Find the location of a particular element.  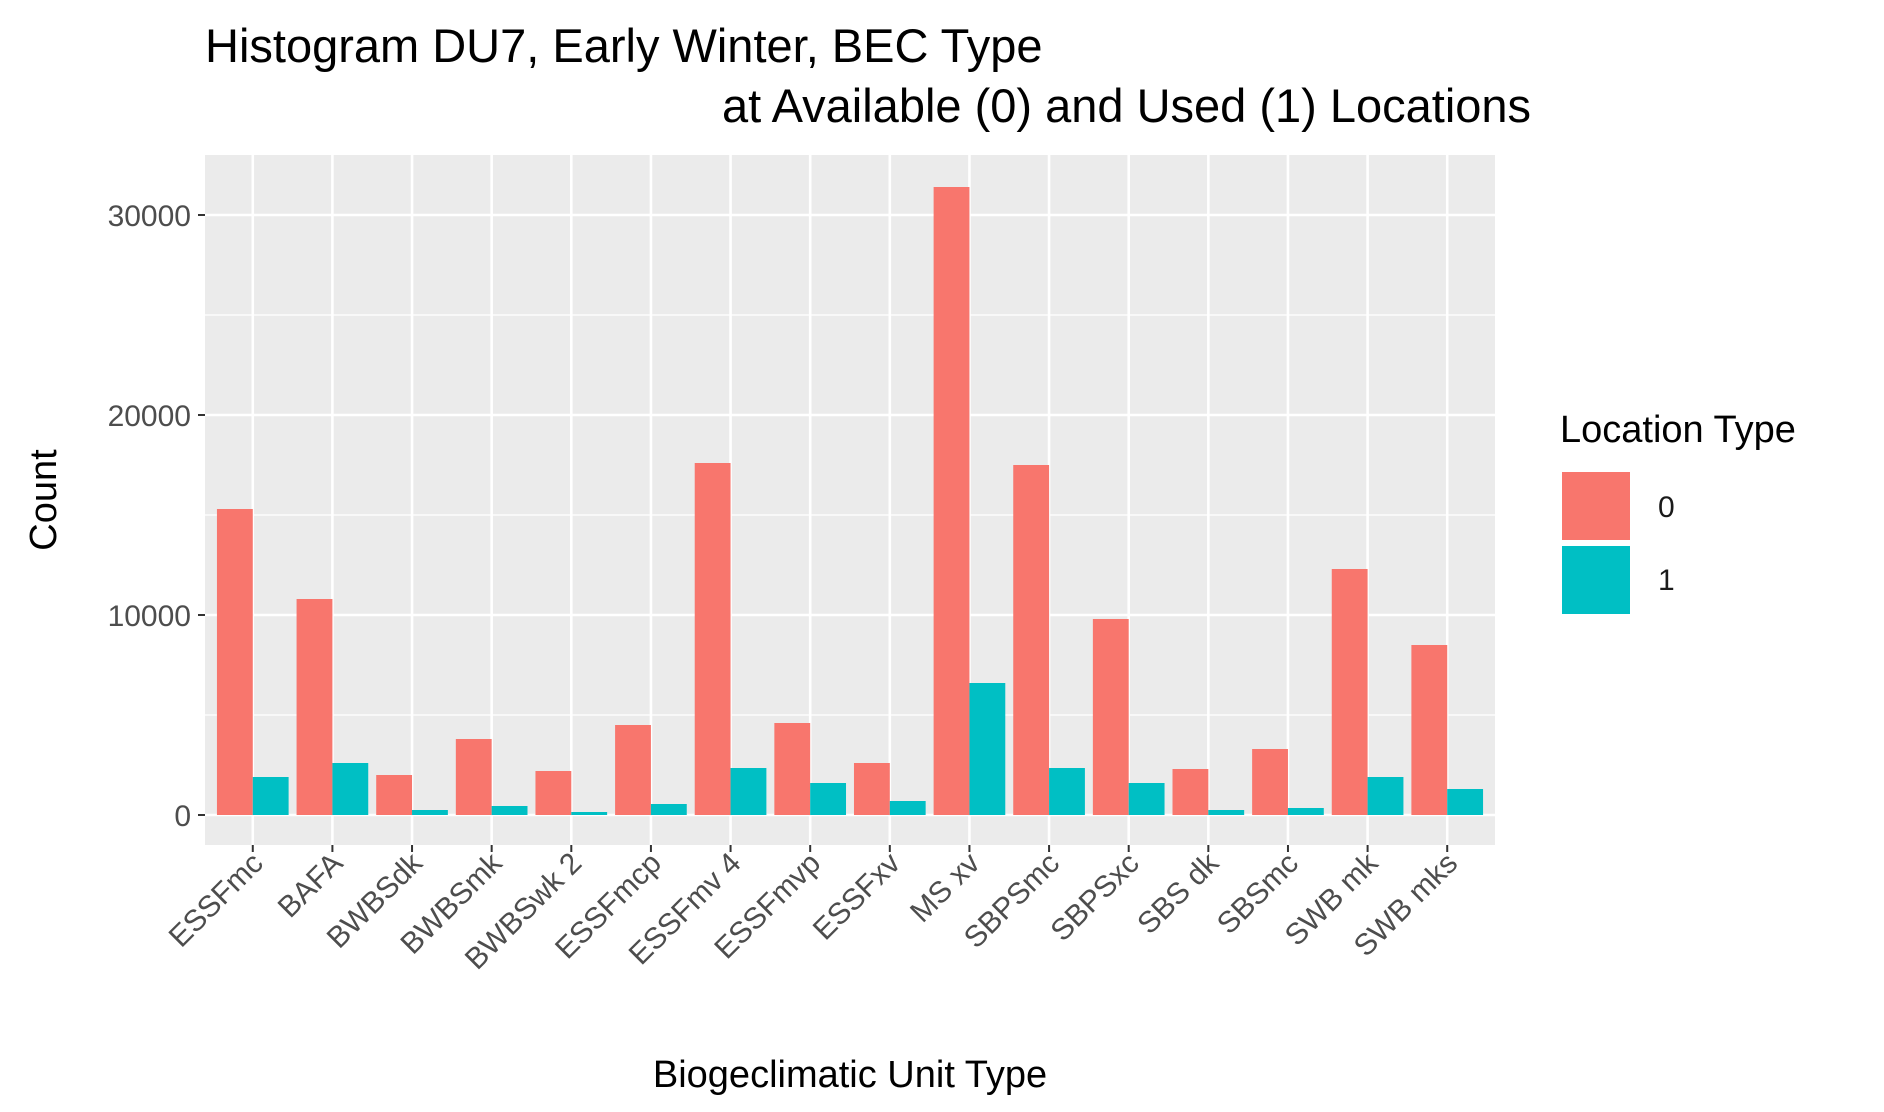

bar-series-1-SWB-mk is located at coordinates (1385, 796).